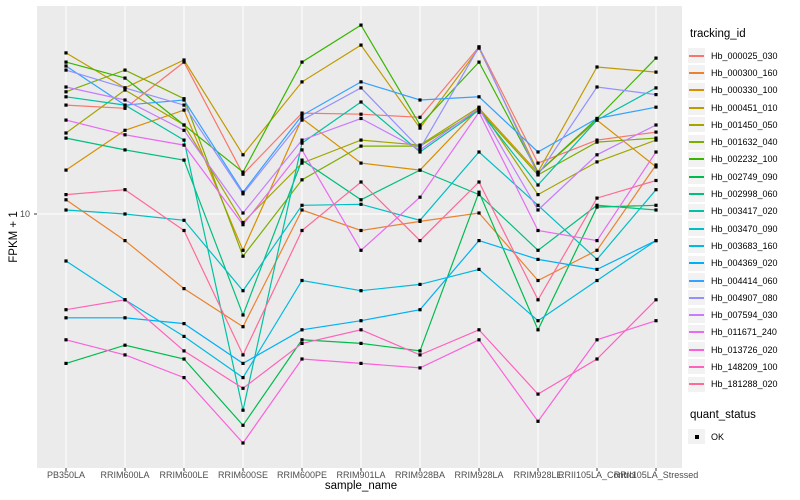 The height and width of the screenshot is (500, 800). Describe the element at coordinates (744, 211) in the screenshot. I see `legend-item-label: Hb_003417_020` at that location.